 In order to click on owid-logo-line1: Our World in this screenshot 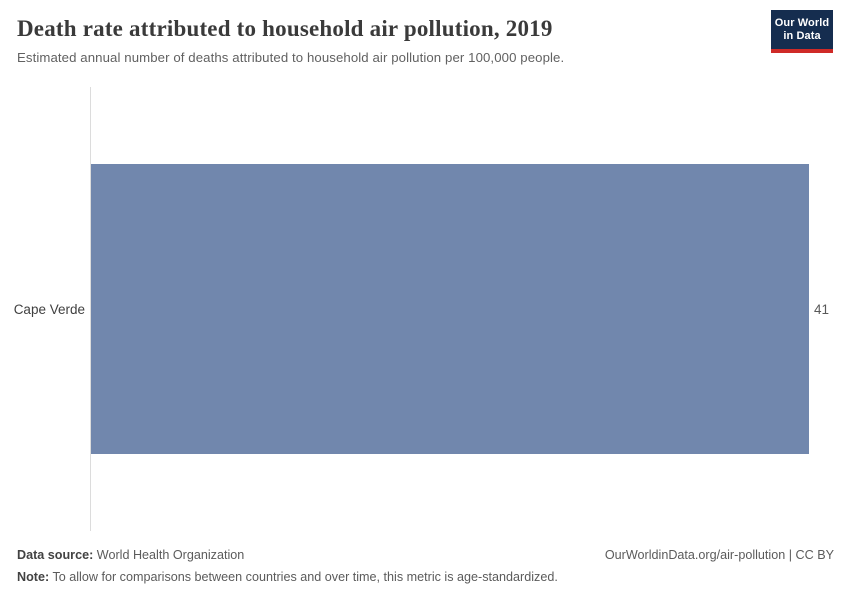, I will do `click(802, 22)`.